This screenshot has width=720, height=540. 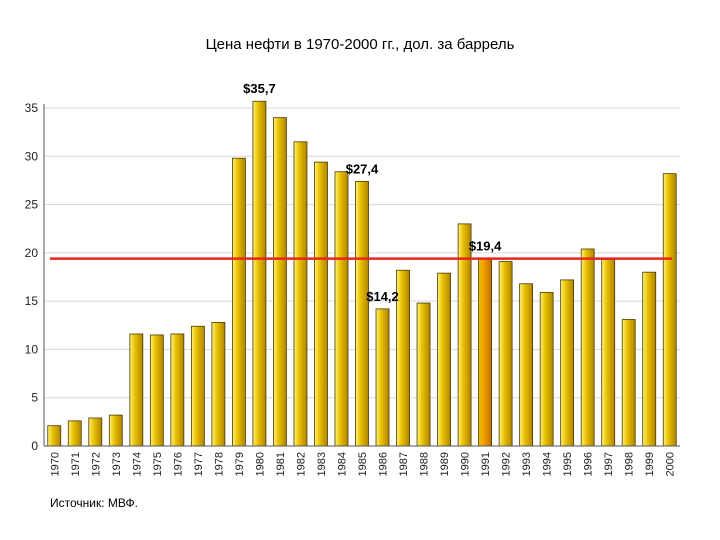 What do you see at coordinates (589, 464) in the screenshot?
I see `x-tick-label: 1996` at bounding box center [589, 464].